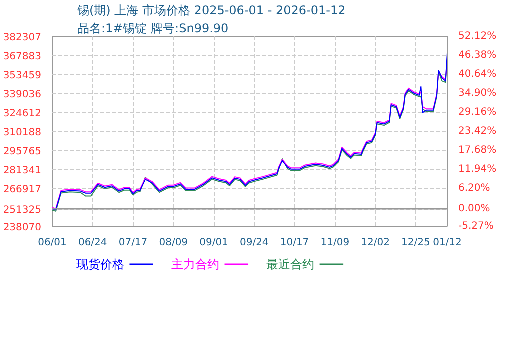 Image resolution: width=520 pixels, height=350 pixels. Describe the element at coordinates (477, 132) in the screenshot. I see `y2-tick-label: 23.42%` at that location.